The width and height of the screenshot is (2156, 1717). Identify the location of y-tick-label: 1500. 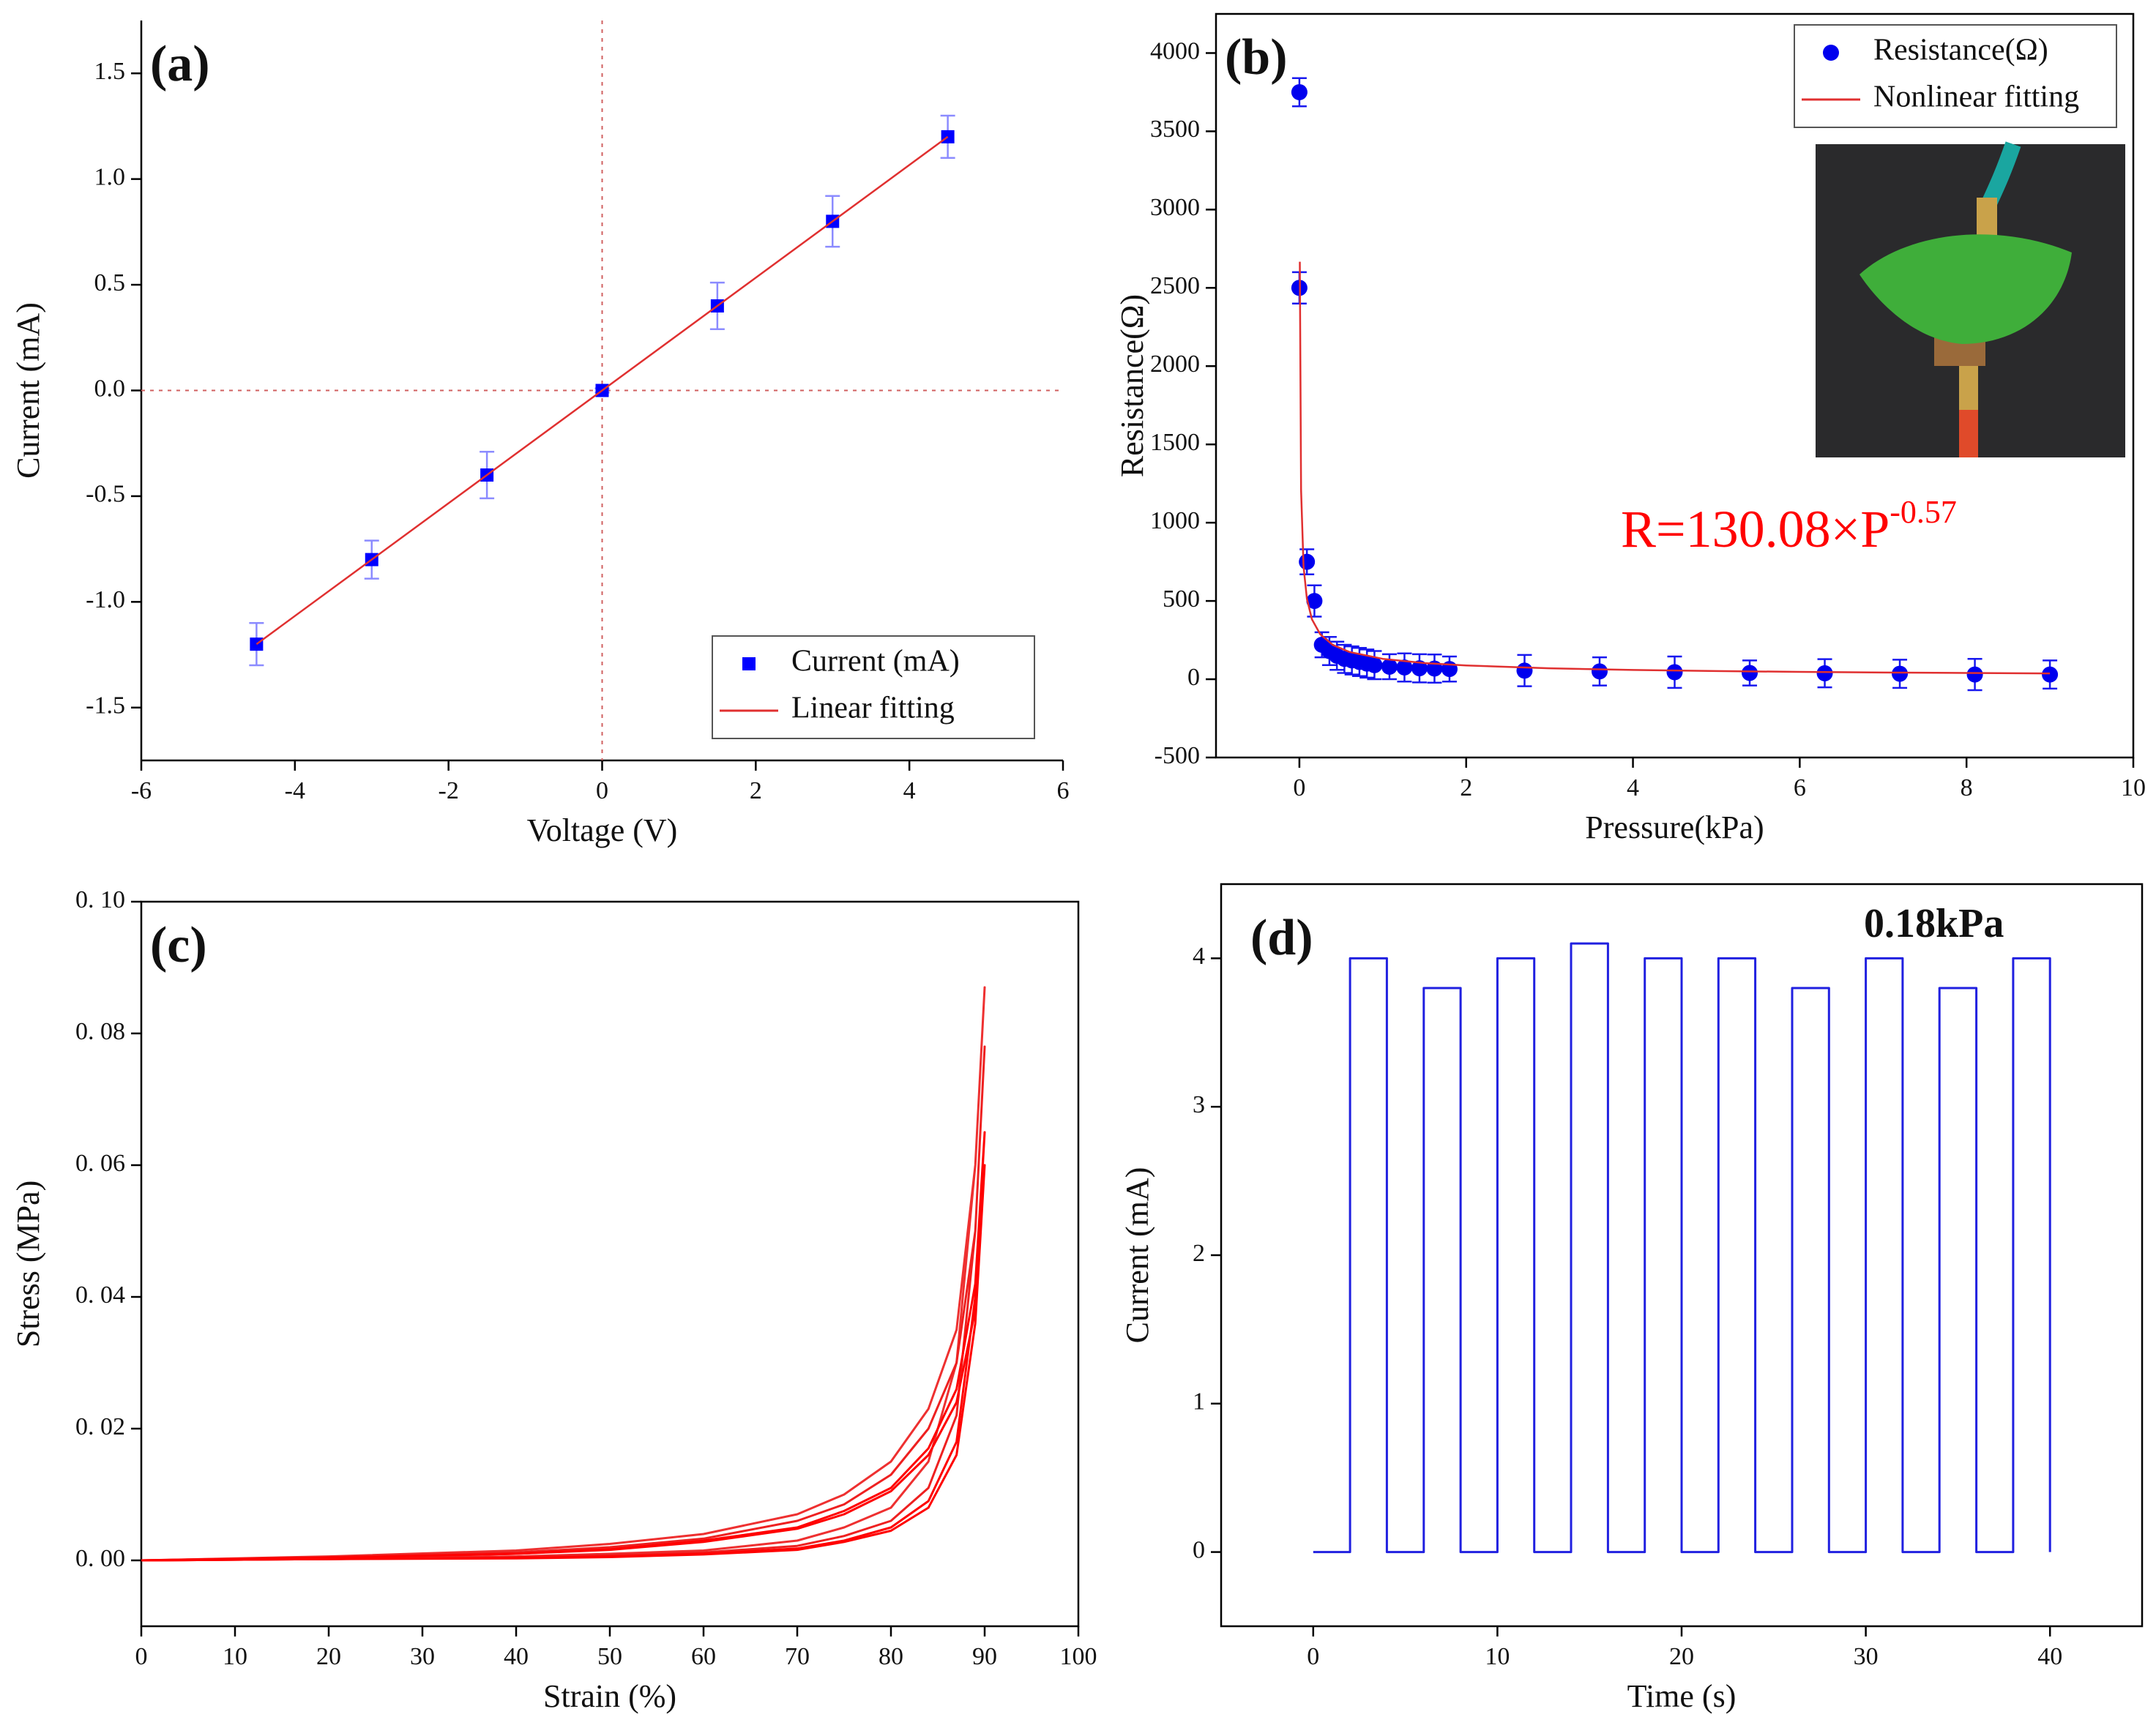
(1175, 442).